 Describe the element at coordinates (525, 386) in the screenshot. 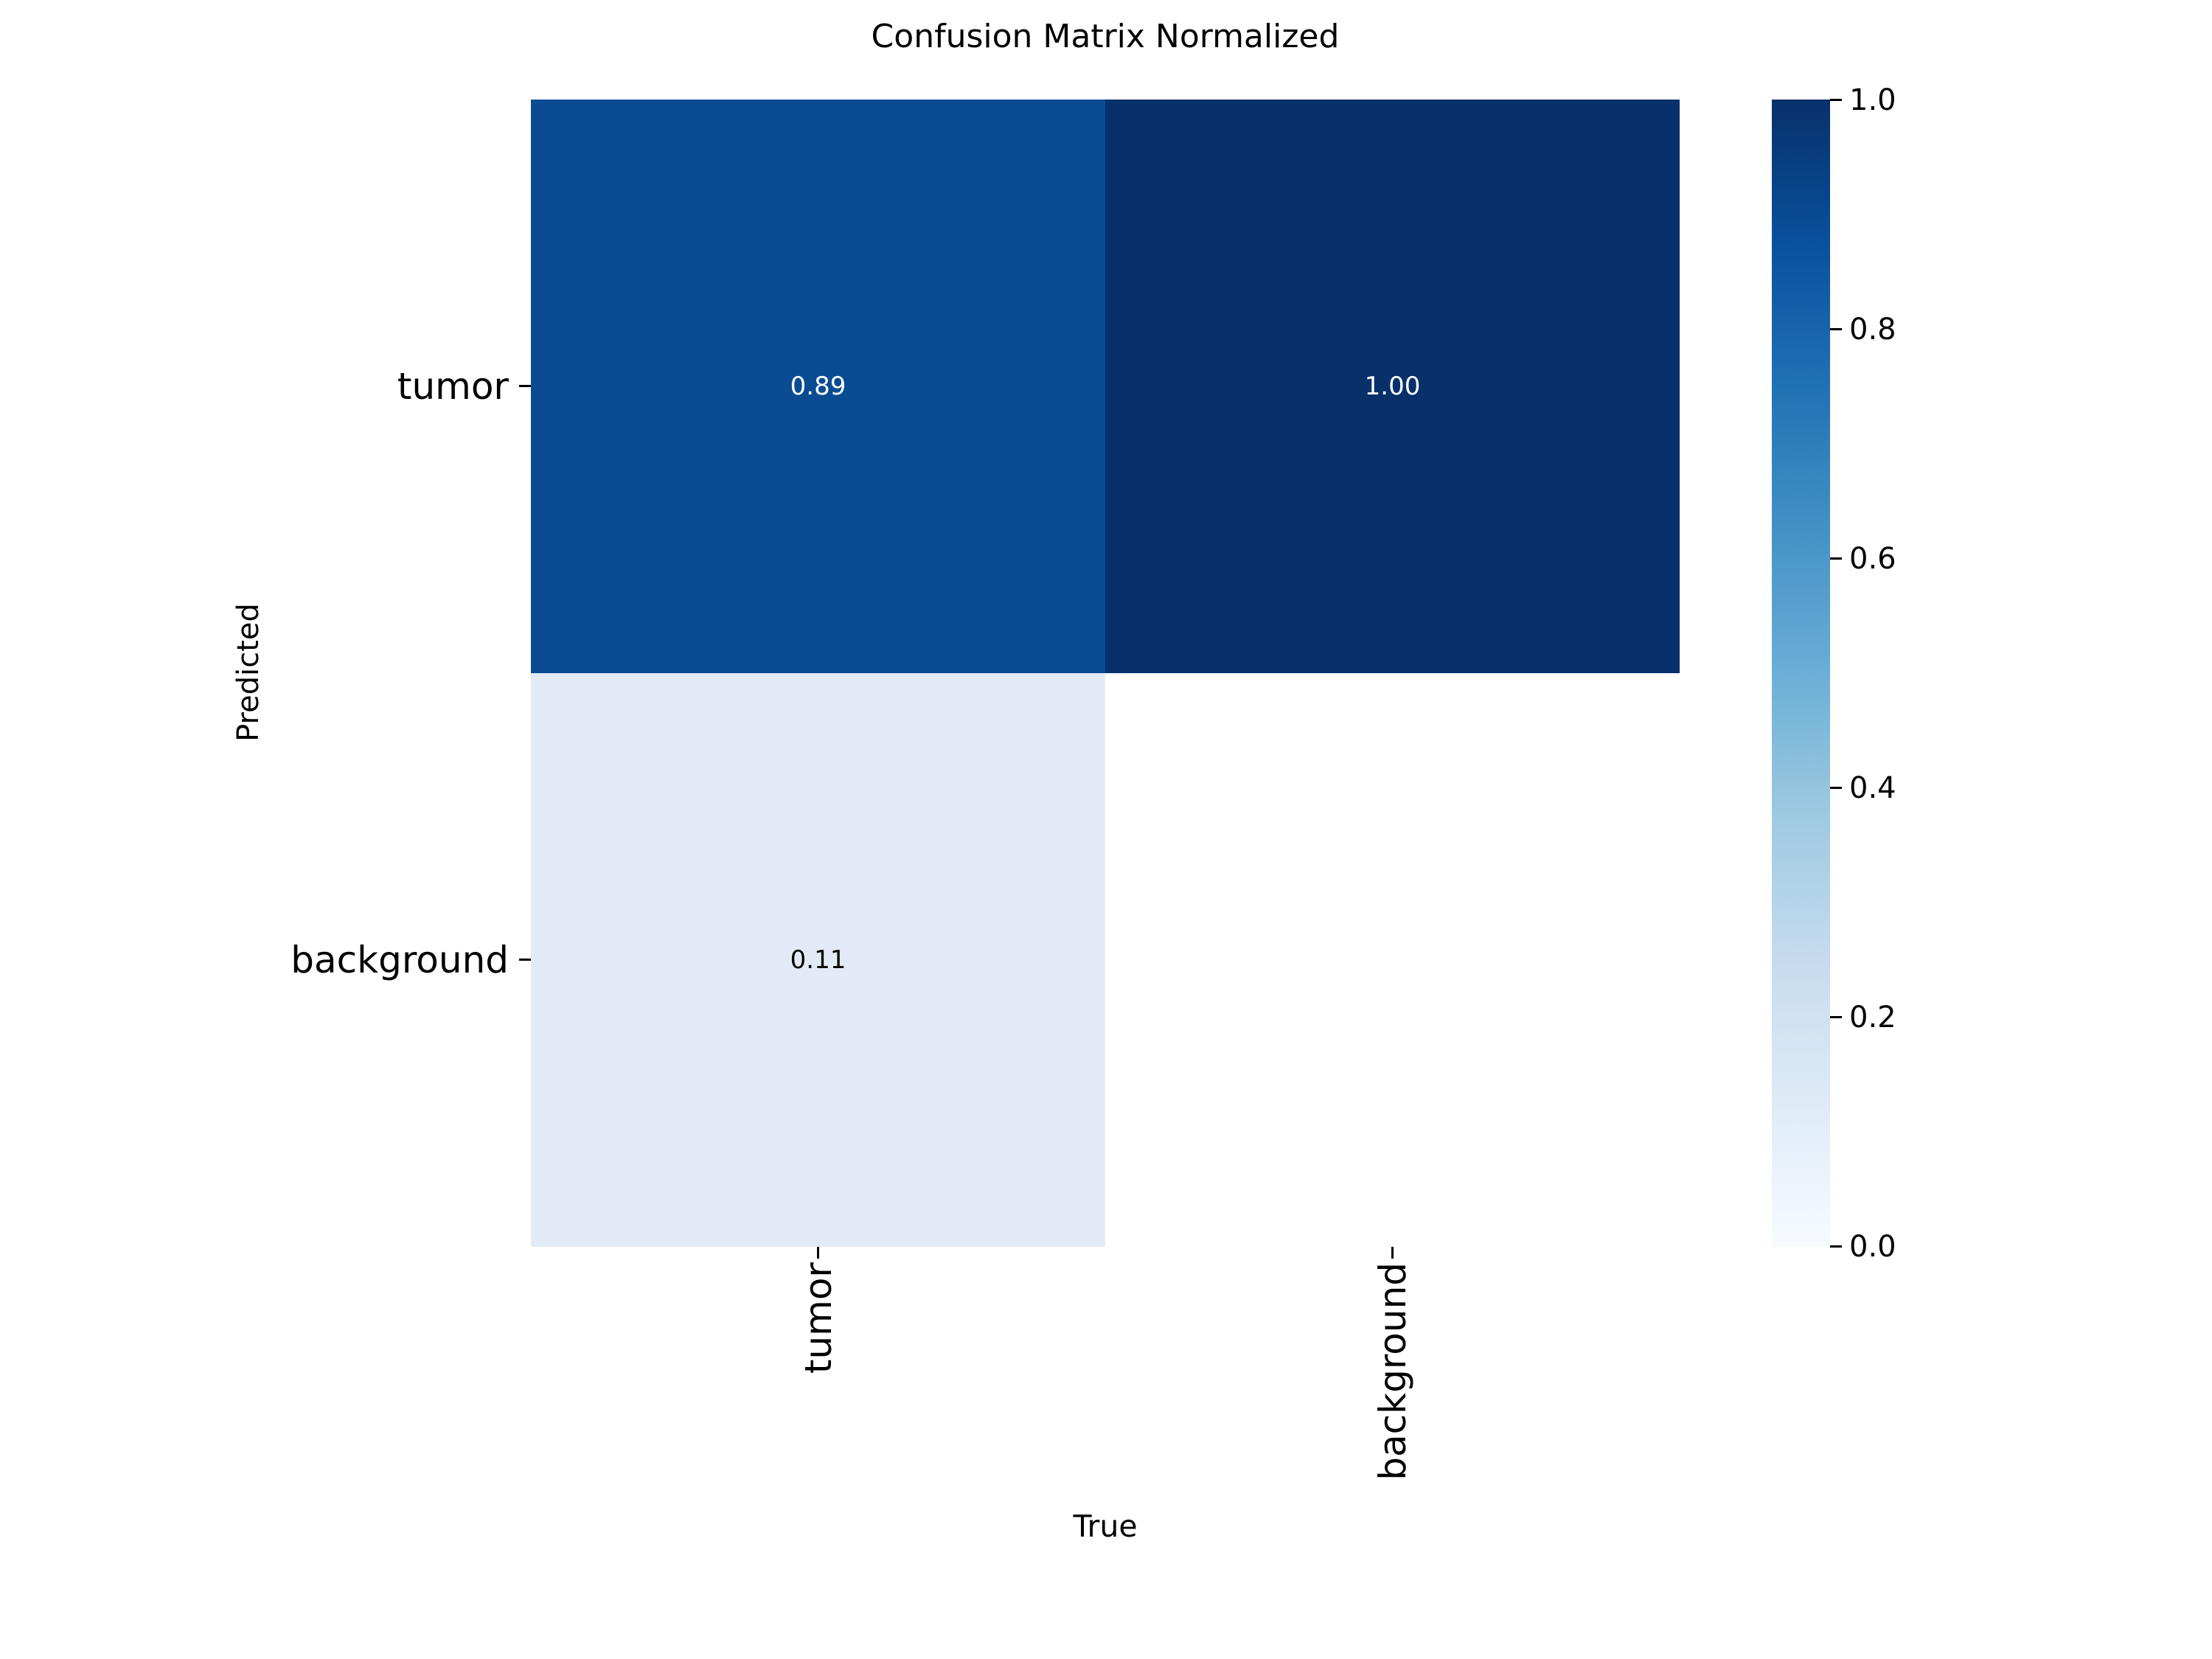

I see `y-tick-mark-tumor` at that location.